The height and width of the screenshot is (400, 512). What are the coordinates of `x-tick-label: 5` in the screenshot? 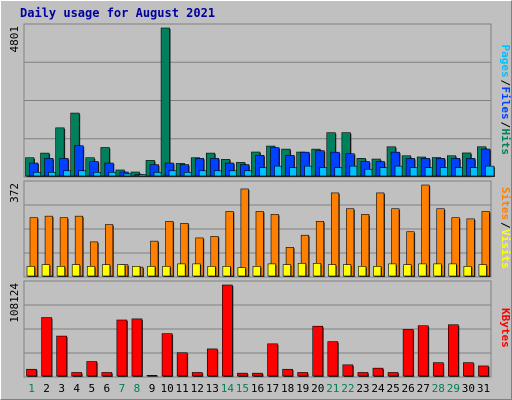 It's located at (91, 388).